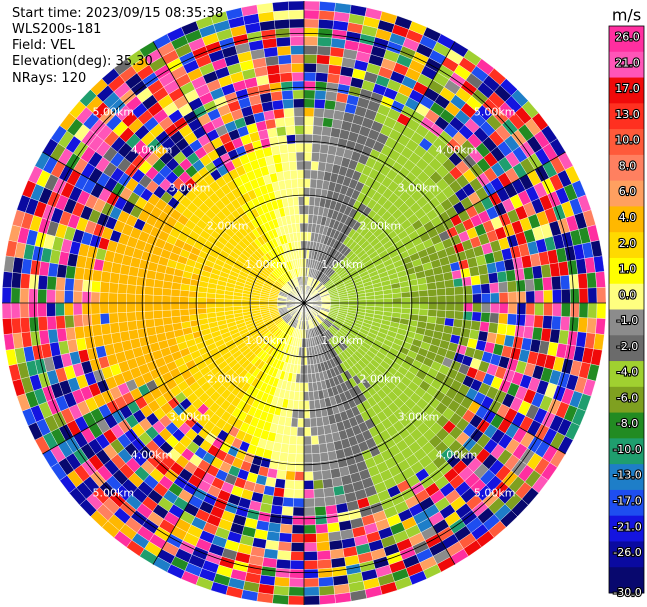 The width and height of the screenshot is (647, 607). What do you see at coordinates (627, 372) in the screenshot?
I see `colorbar-tick-label: -4.0` at bounding box center [627, 372].